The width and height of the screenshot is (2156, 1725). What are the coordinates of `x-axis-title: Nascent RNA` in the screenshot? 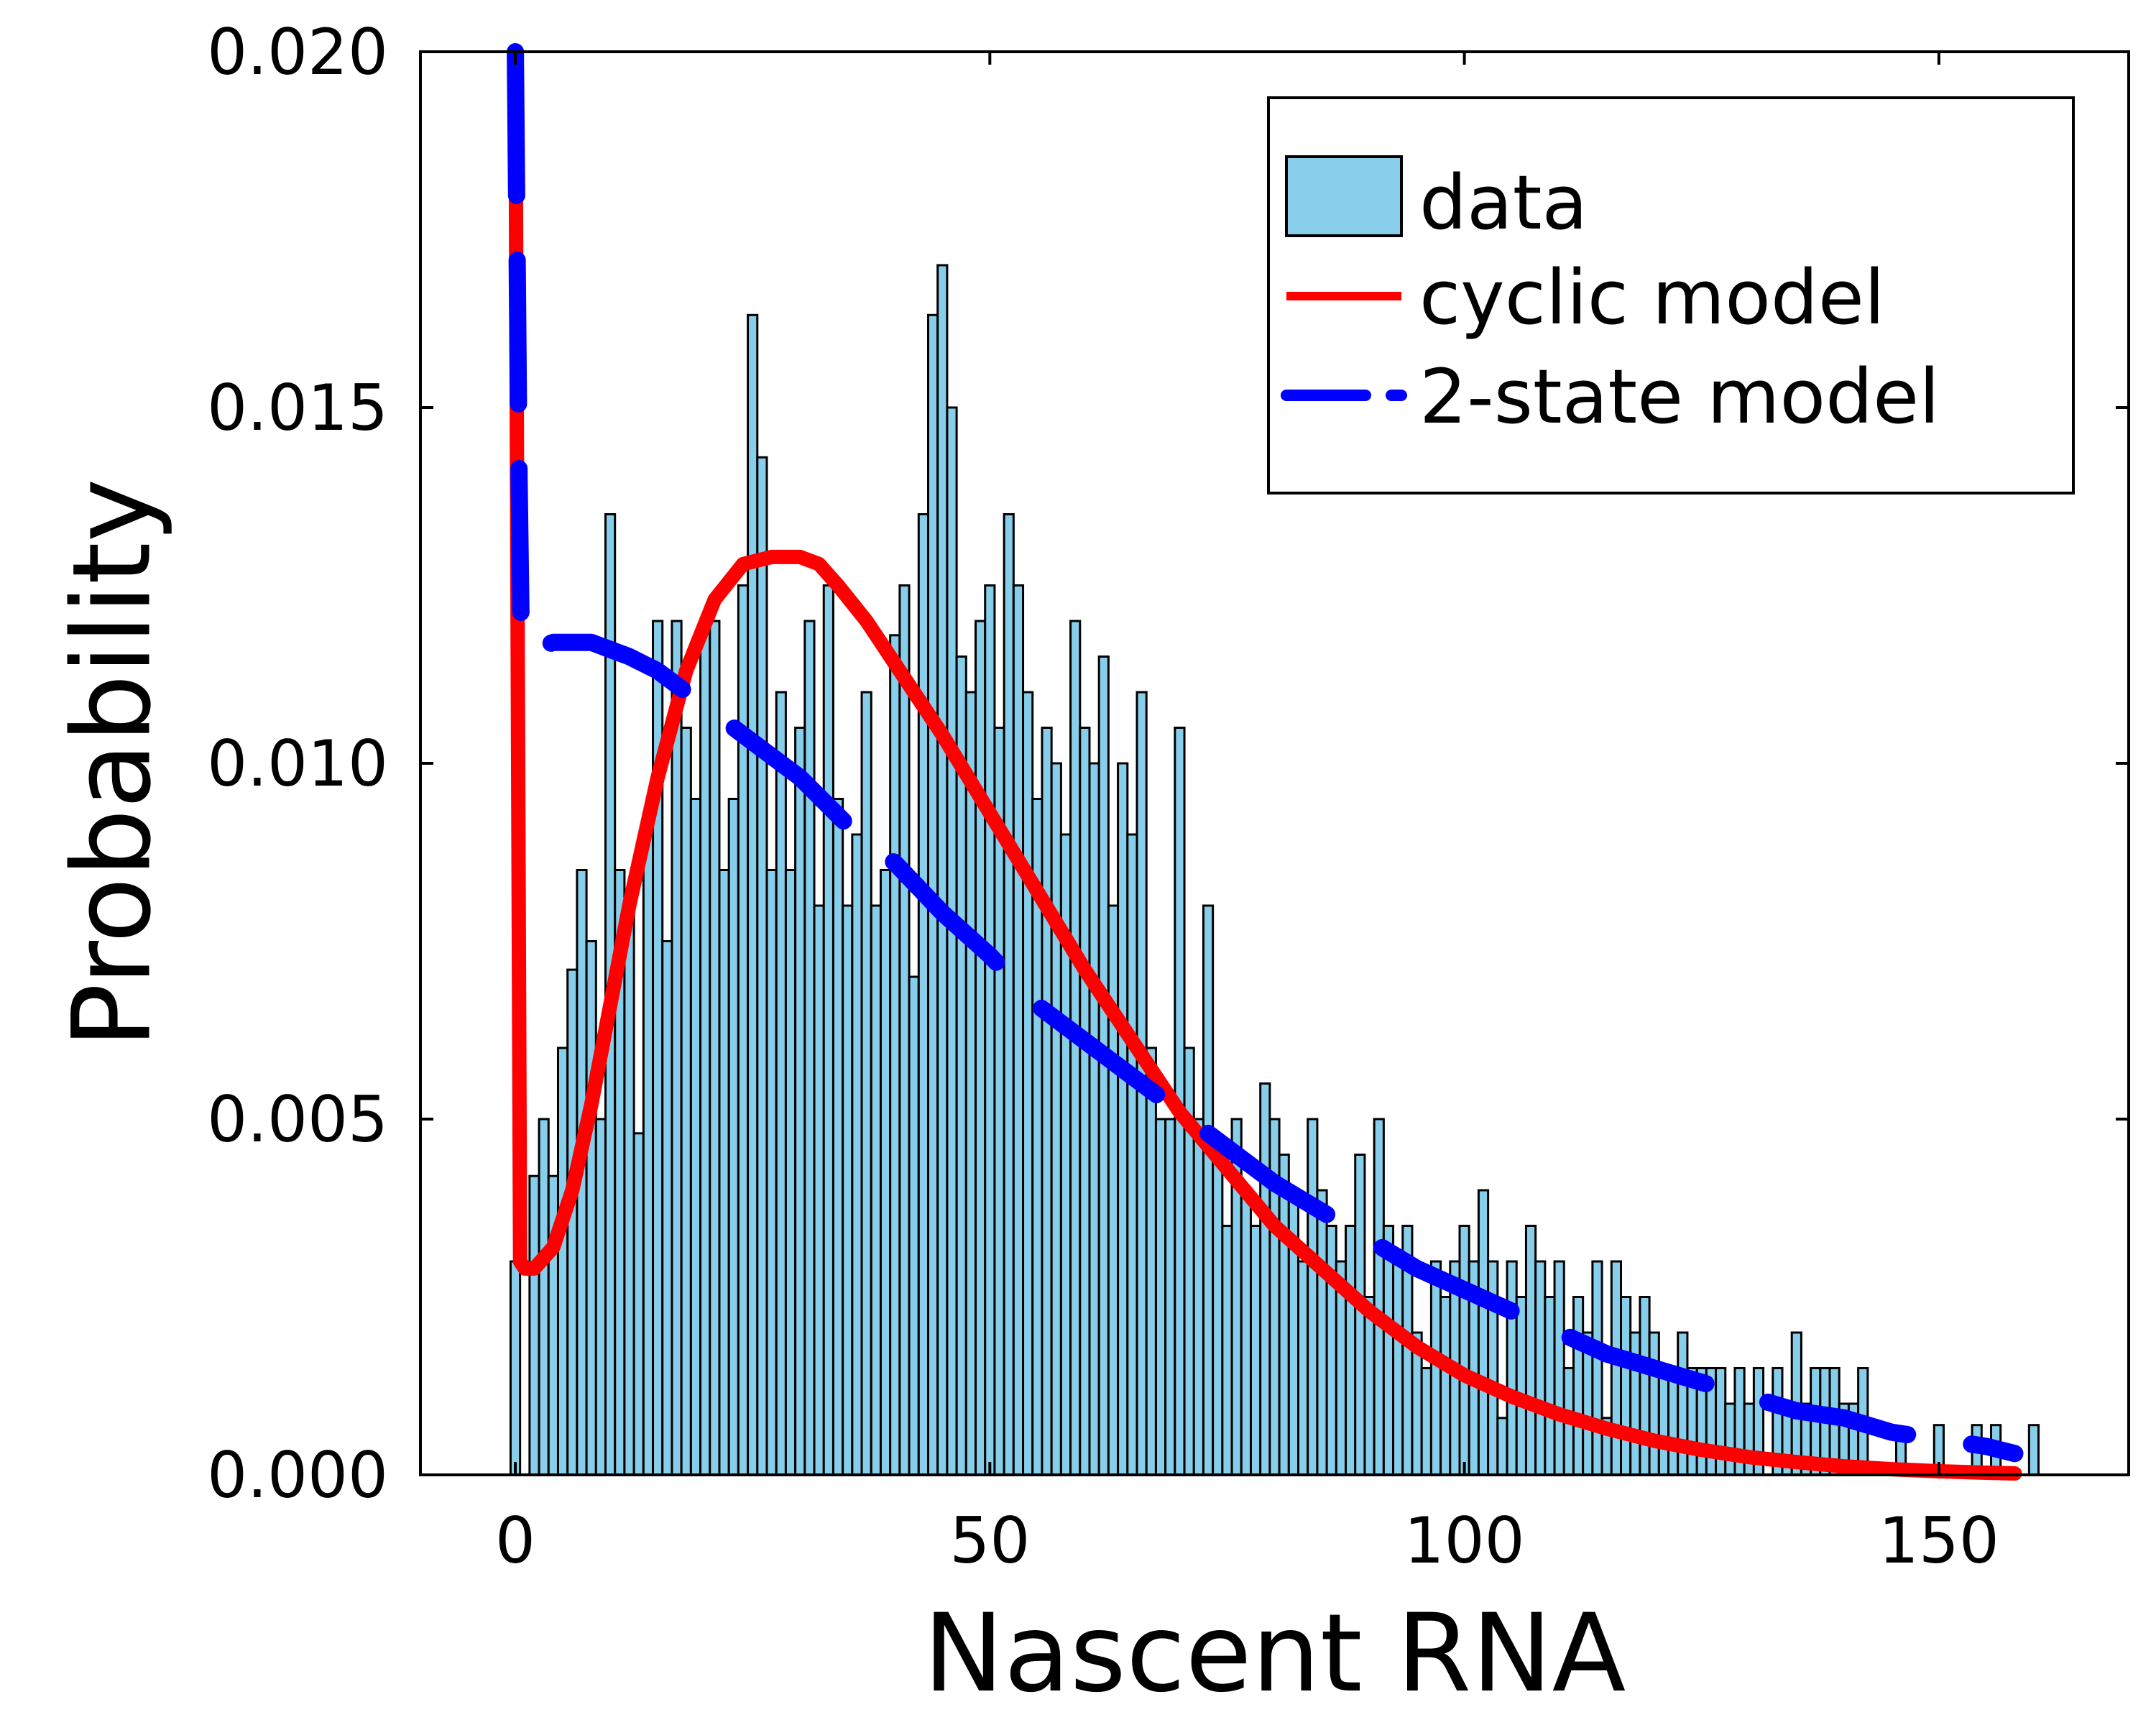 It's located at (1274, 1653).